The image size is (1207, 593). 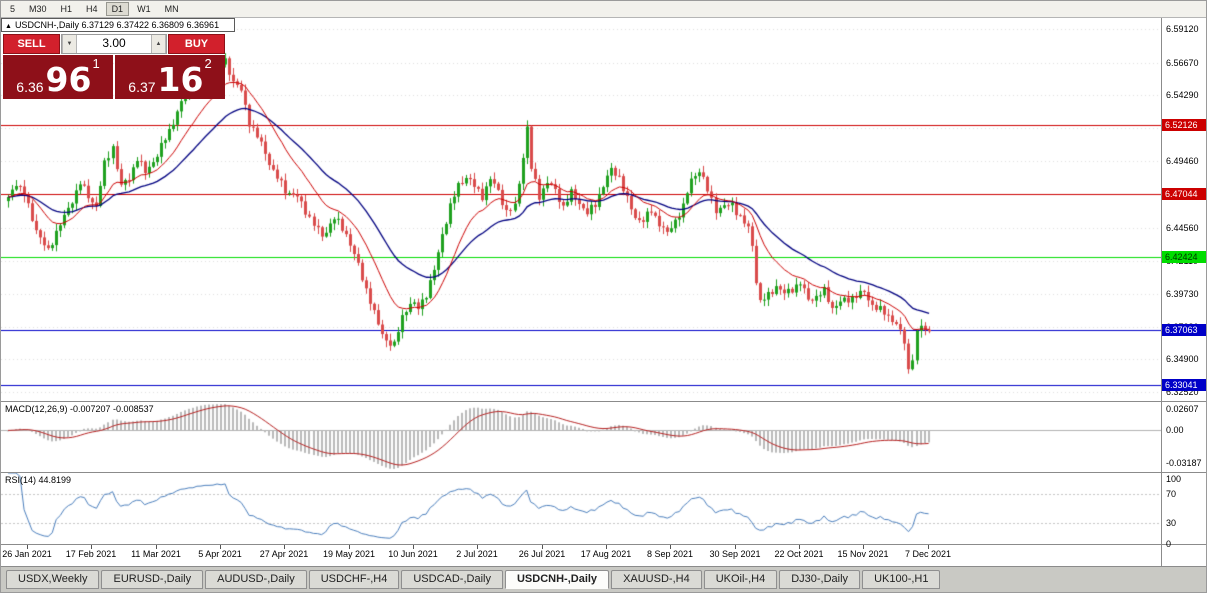 What do you see at coordinates (172, 9) in the screenshot?
I see `timeframe-button-mn: MN` at bounding box center [172, 9].